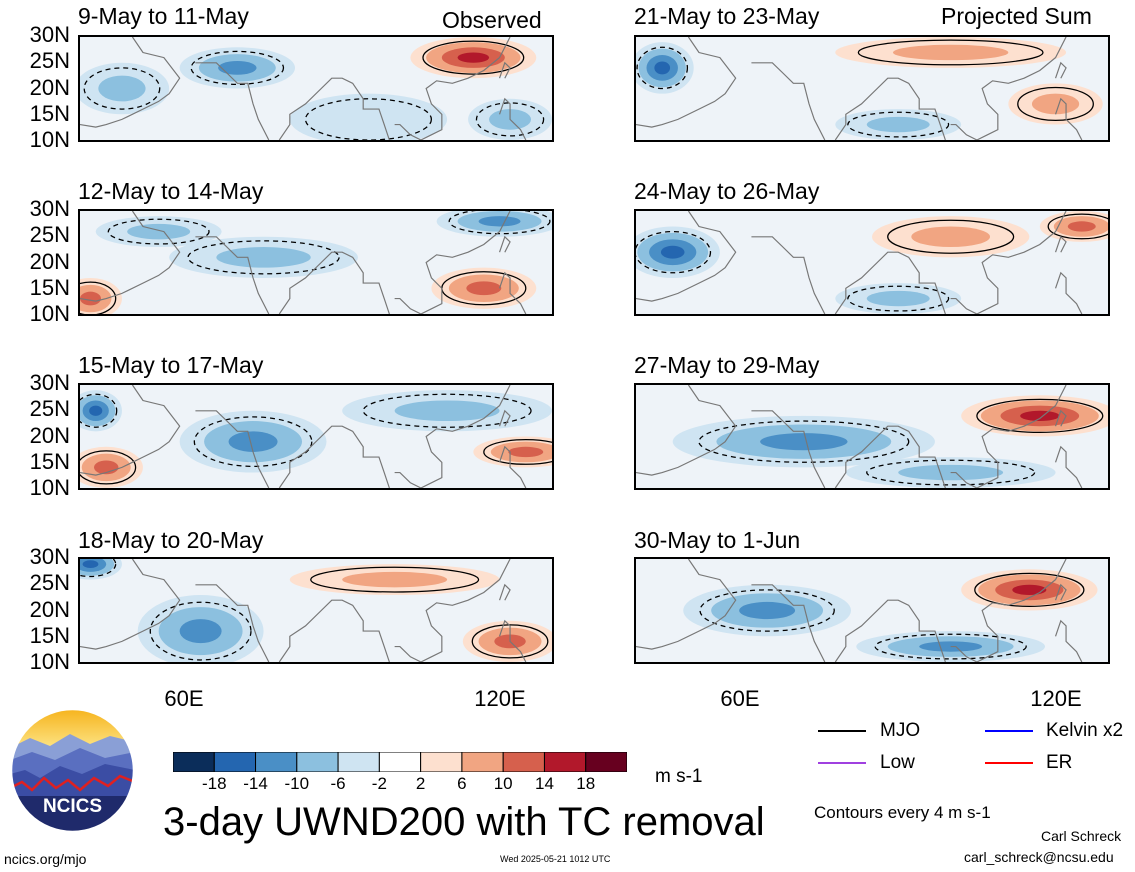  What do you see at coordinates (897, 762) in the screenshot?
I see `legend-low: Low` at bounding box center [897, 762].